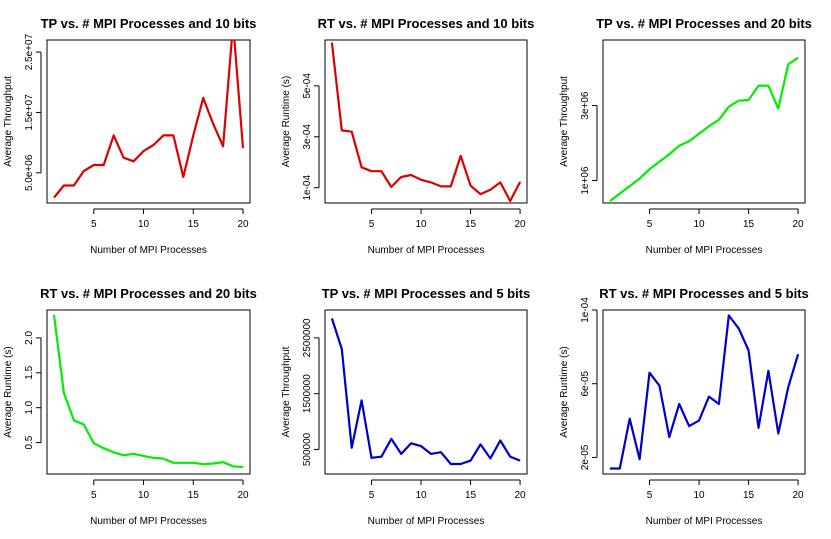 The height and width of the screenshot is (539, 831). Describe the element at coordinates (149, 23) in the screenshot. I see `chart-title: TP vs. # MPI Processes and 10 bits` at that location.